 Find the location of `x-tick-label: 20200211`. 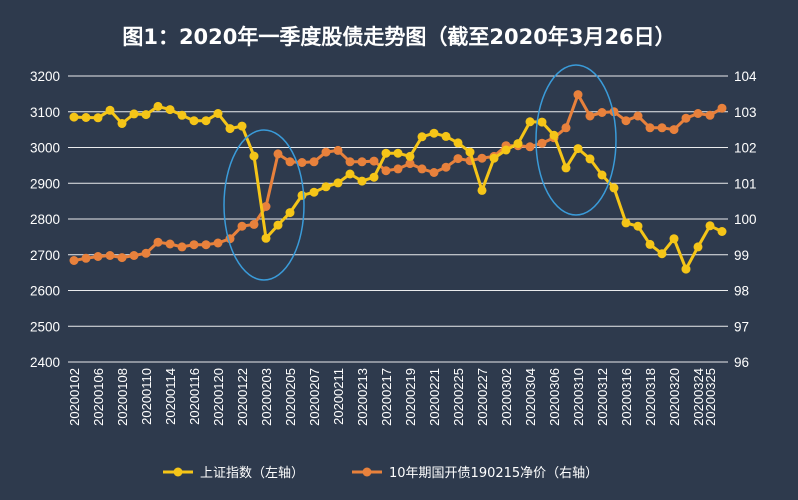

x-tick-label: 20200211 is located at coordinates (338, 396).